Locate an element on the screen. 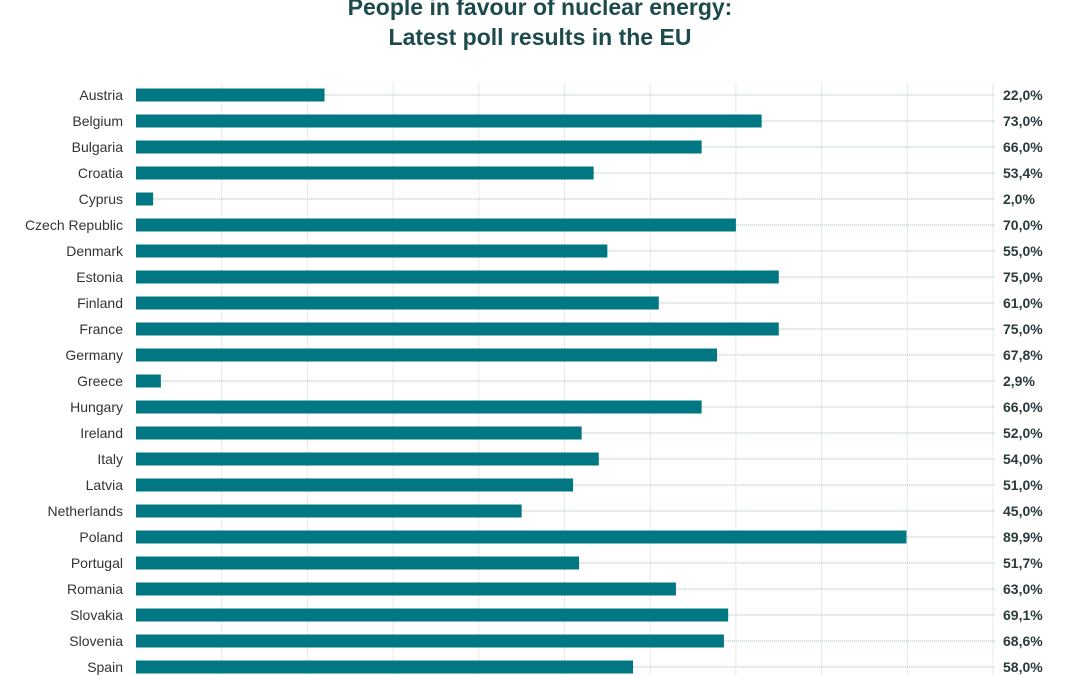 The height and width of the screenshot is (675, 1080). value-label: 52,0% is located at coordinates (1023, 433).